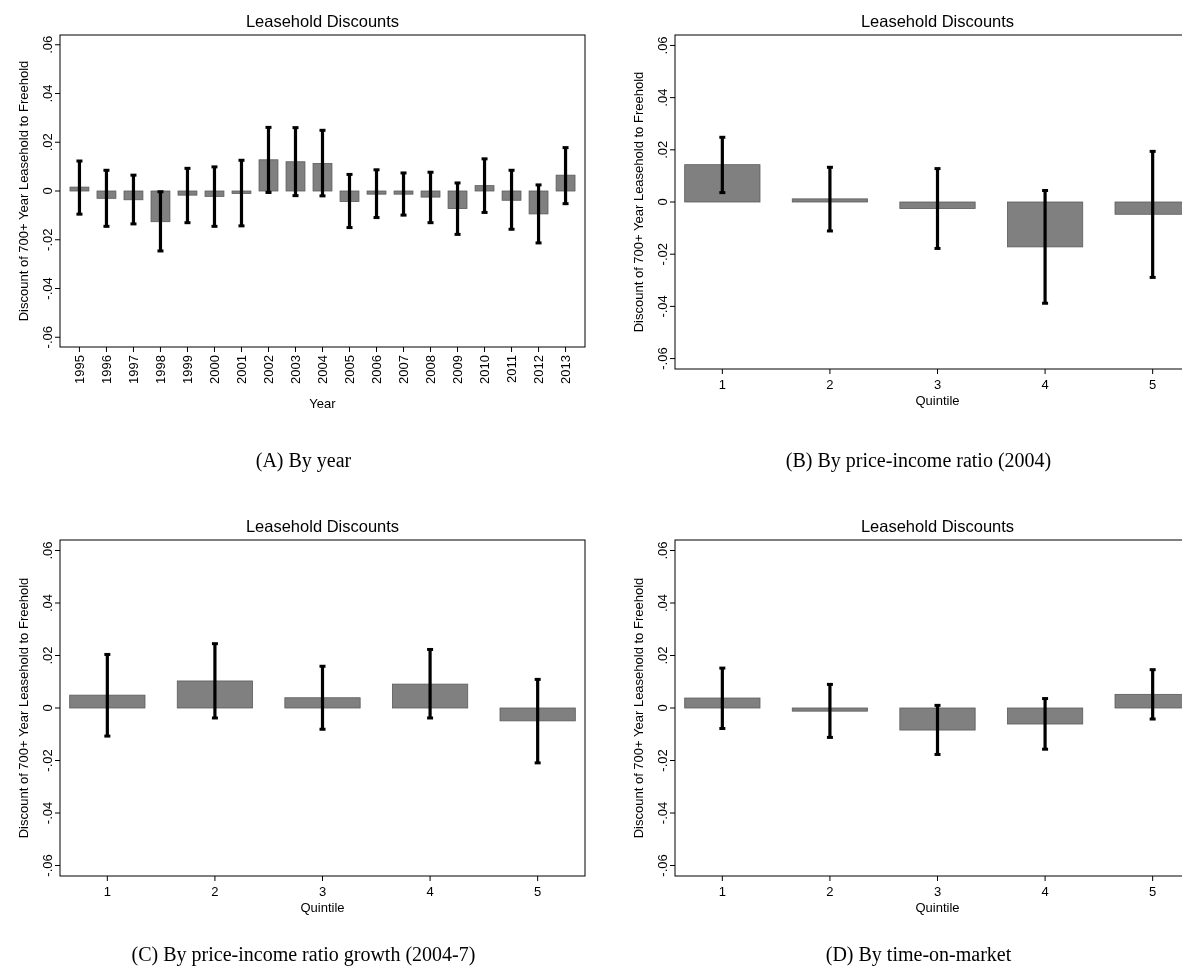 This screenshot has height=974, width=1182. What do you see at coordinates (106, 369) in the screenshot?
I see `x-tick-label: 1996` at bounding box center [106, 369].